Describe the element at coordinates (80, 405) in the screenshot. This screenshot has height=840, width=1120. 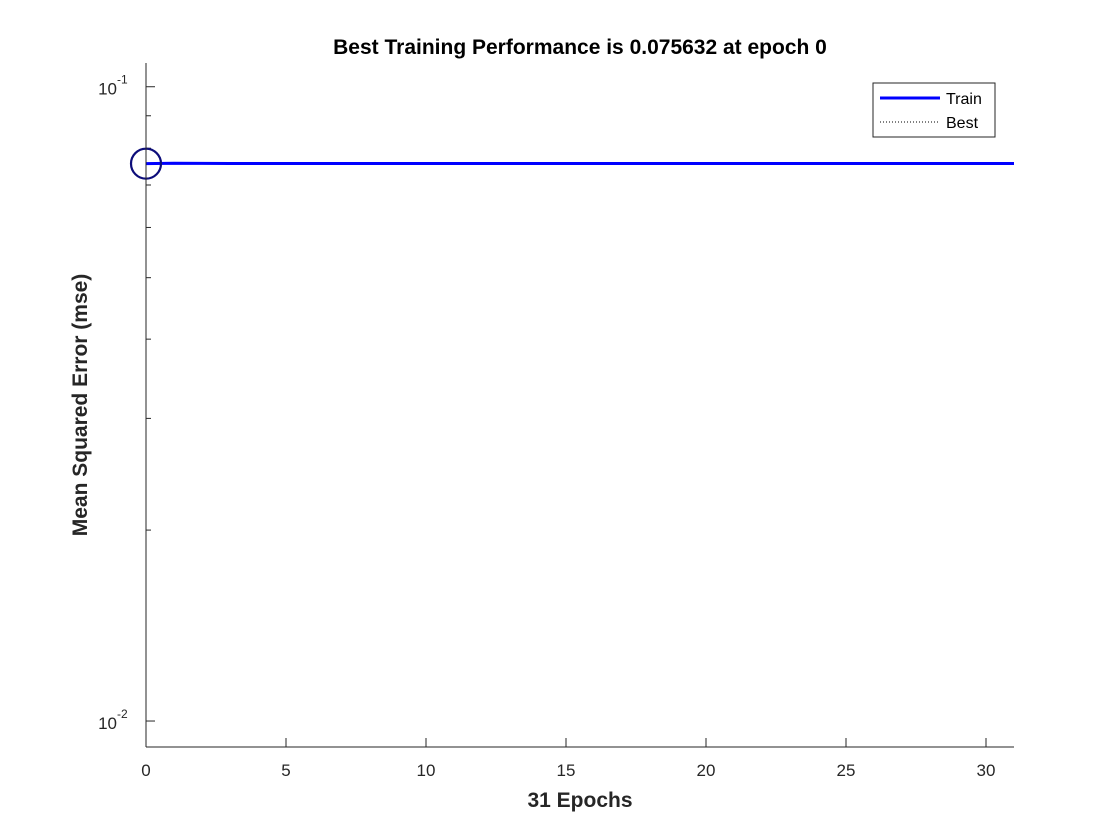
I see `y-axis-label: Mean Squared Error (mse)` at that location.